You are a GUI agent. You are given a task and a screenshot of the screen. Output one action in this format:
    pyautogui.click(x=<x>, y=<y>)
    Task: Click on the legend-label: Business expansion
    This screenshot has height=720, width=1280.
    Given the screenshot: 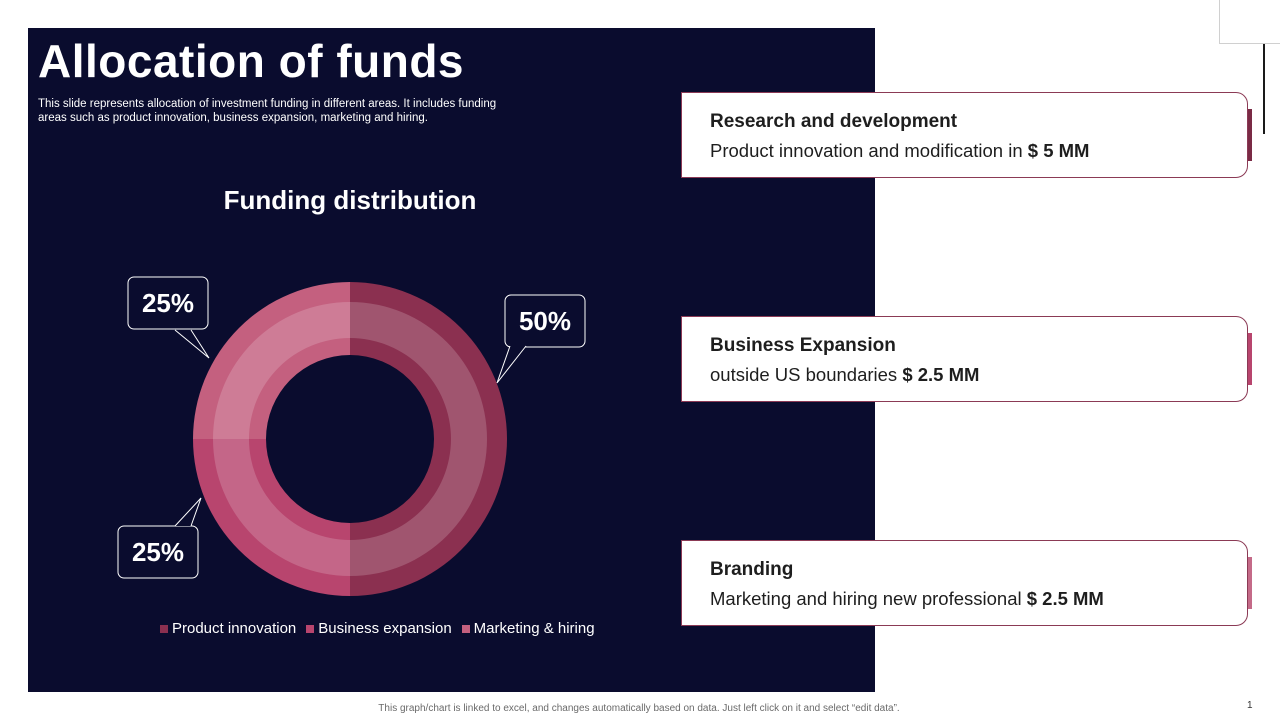 What is the action you would take?
    pyautogui.click(x=385, y=628)
    